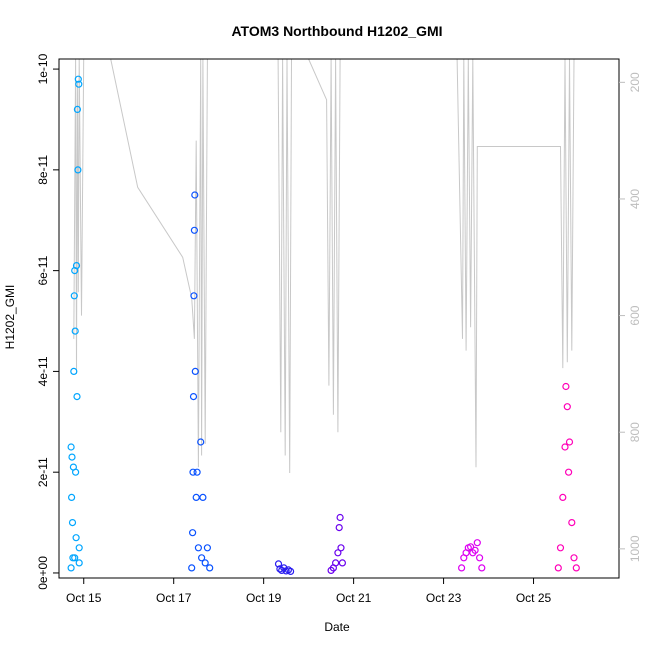 The image size is (650, 650). Describe the element at coordinates (264, 598) in the screenshot. I see `x-tick-label: Oct 19` at that location.